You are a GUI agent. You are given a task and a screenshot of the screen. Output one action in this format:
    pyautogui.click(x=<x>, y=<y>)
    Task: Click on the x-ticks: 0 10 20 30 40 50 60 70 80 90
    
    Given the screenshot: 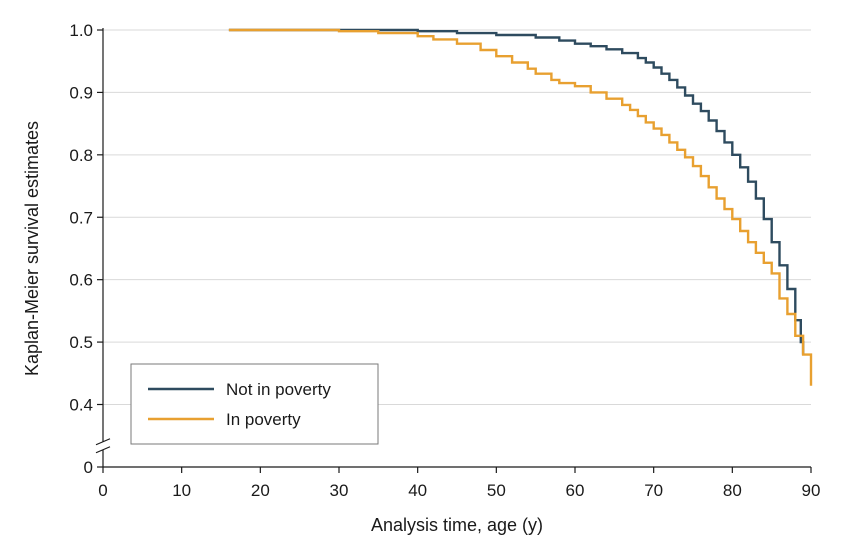 What is the action you would take?
    pyautogui.click(x=459, y=483)
    